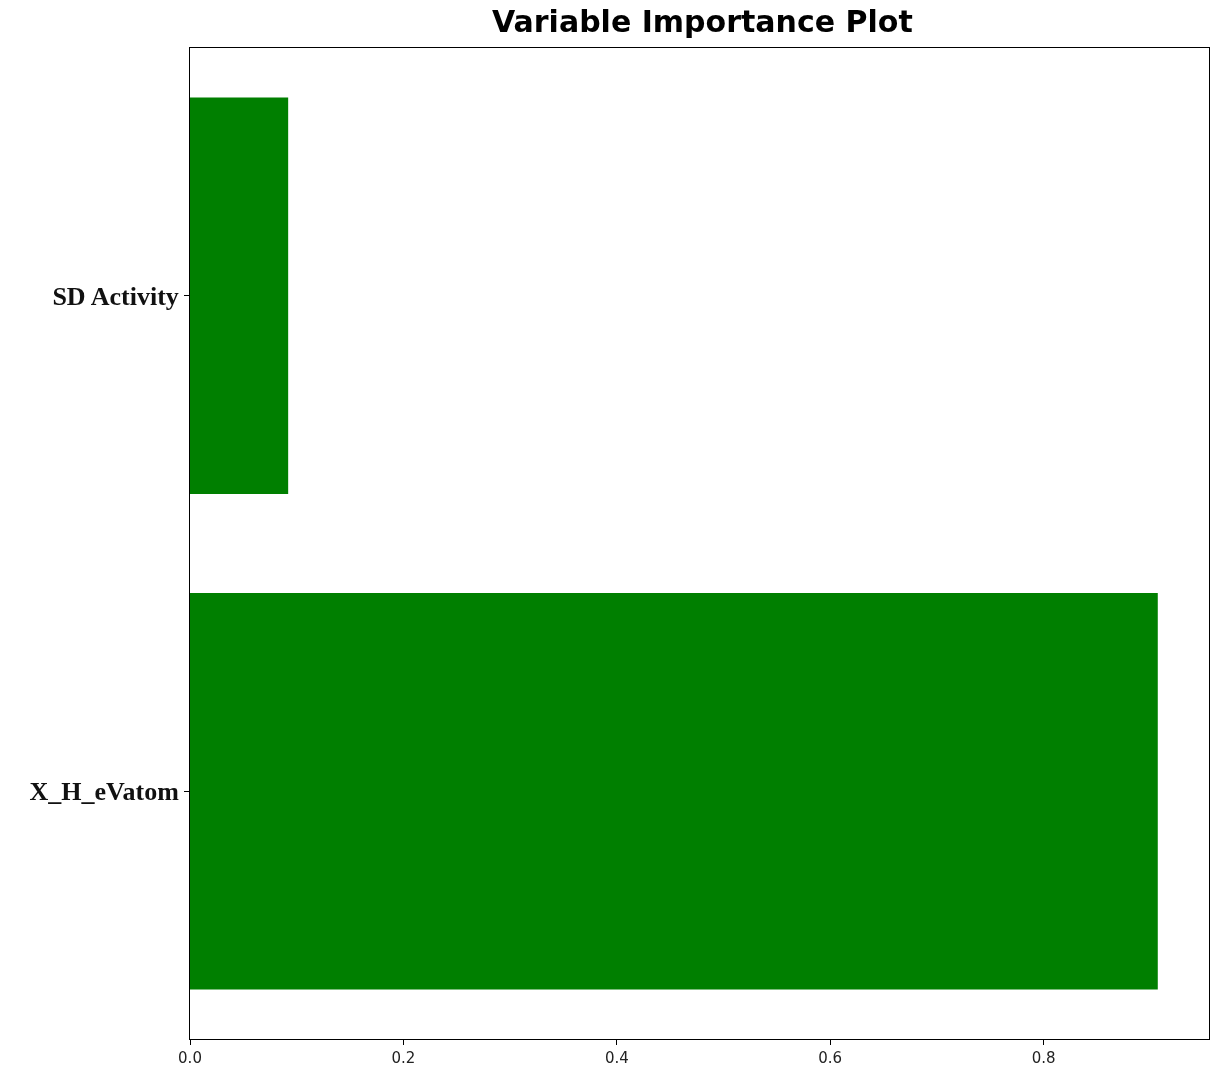 The height and width of the screenshot is (1079, 1211). Describe the element at coordinates (830, 1058) in the screenshot. I see `x-tick-label: 0.6` at that location.